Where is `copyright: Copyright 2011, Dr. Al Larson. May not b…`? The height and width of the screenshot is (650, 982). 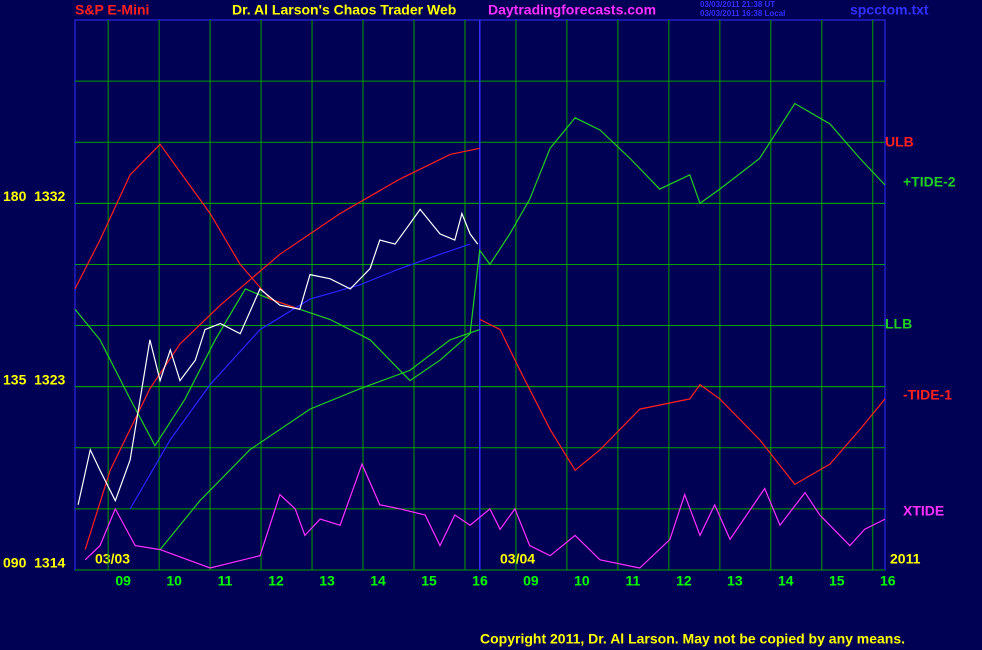
copyright: Copyright 2011, Dr. Al Larson. May not b… is located at coordinates (692, 639).